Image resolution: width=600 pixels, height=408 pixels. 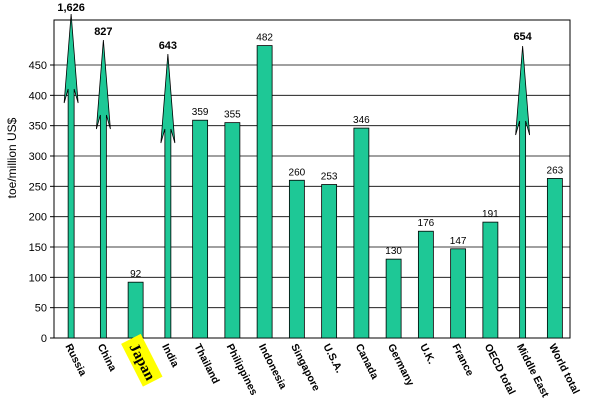 What do you see at coordinates (555, 170) in the screenshot?
I see `data-label: 263` at bounding box center [555, 170].